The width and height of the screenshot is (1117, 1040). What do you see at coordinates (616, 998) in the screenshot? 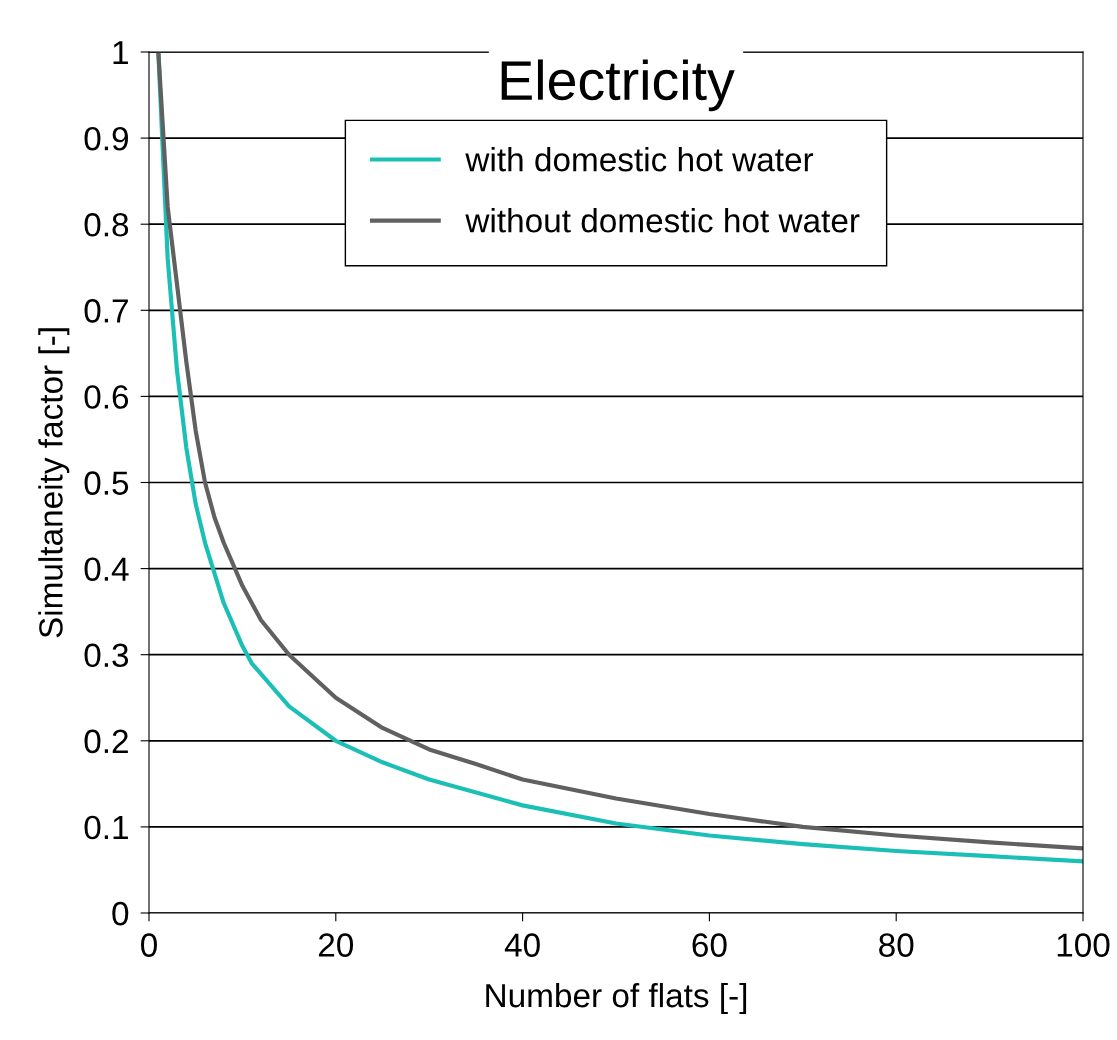
I see `x-axis-title: Number of flats [-]` at bounding box center [616, 998].